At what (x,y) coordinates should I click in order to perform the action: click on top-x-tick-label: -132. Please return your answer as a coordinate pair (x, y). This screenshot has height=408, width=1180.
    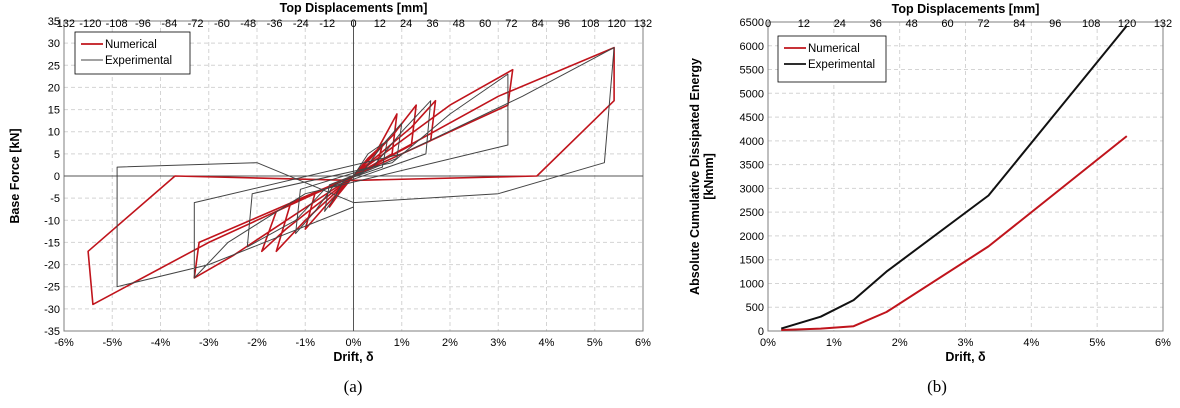
    Looking at the image, I should click on (64, 24).